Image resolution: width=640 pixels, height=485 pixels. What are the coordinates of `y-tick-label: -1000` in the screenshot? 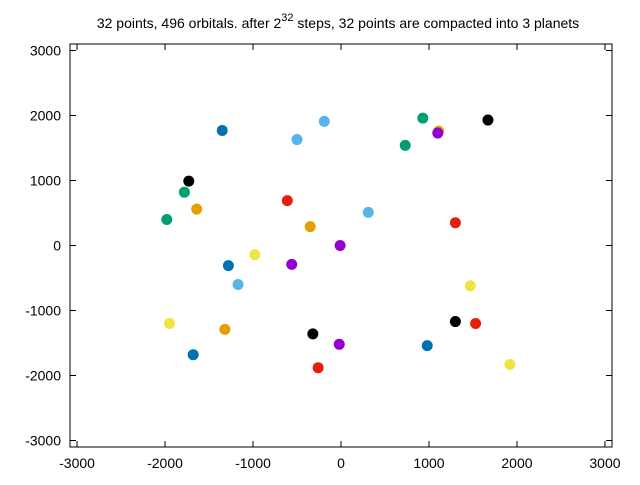 It's located at (43, 311).